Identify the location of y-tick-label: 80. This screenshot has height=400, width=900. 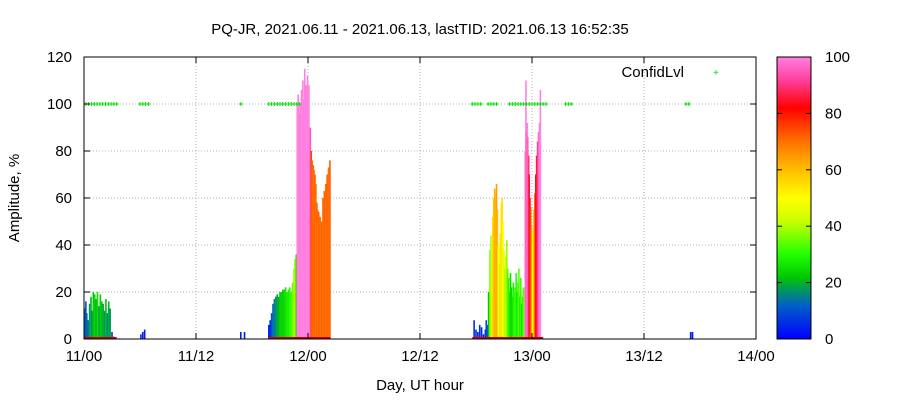
(63, 151).